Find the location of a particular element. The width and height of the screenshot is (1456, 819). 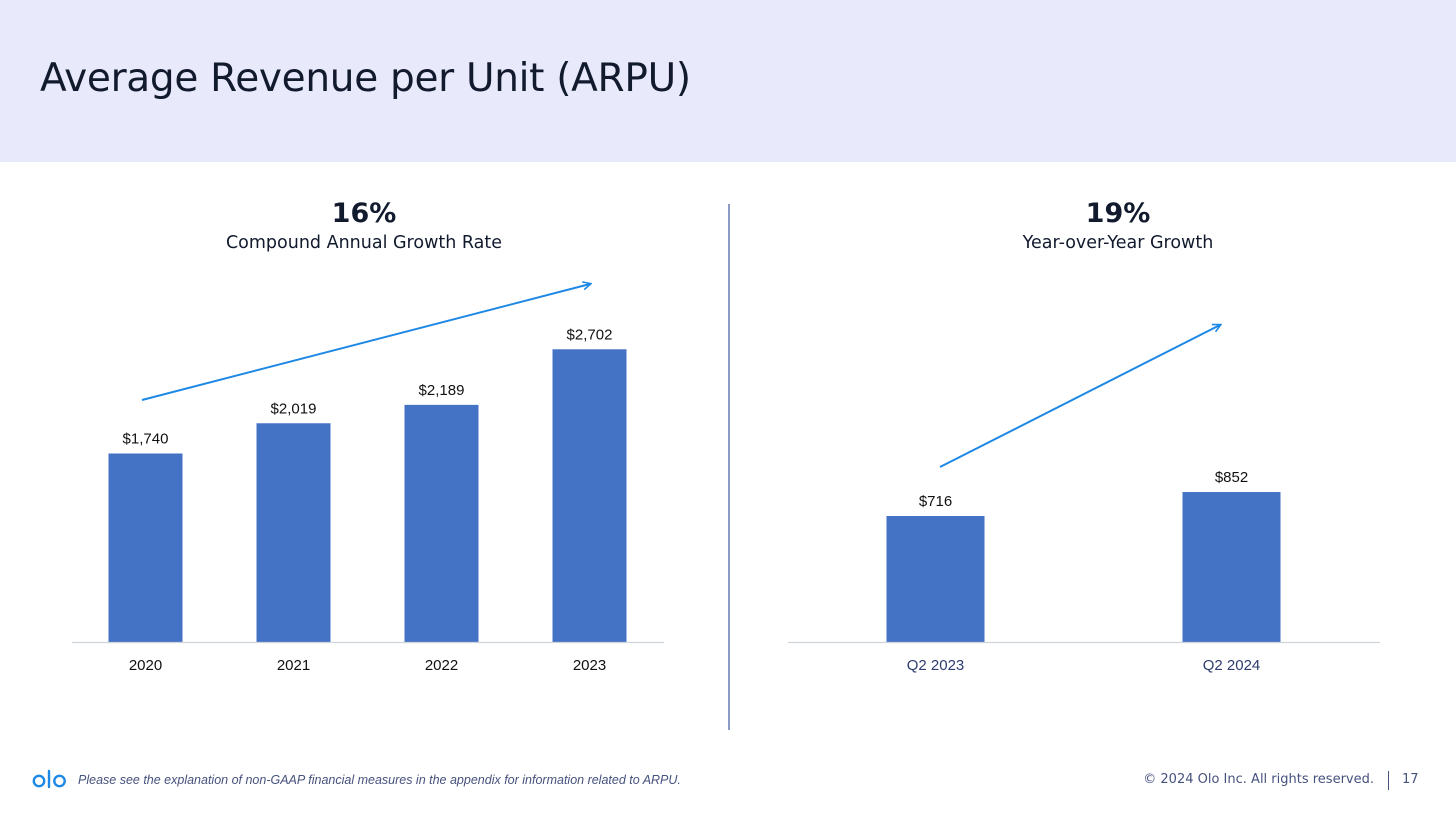

olo-logo is located at coordinates (49, 779).